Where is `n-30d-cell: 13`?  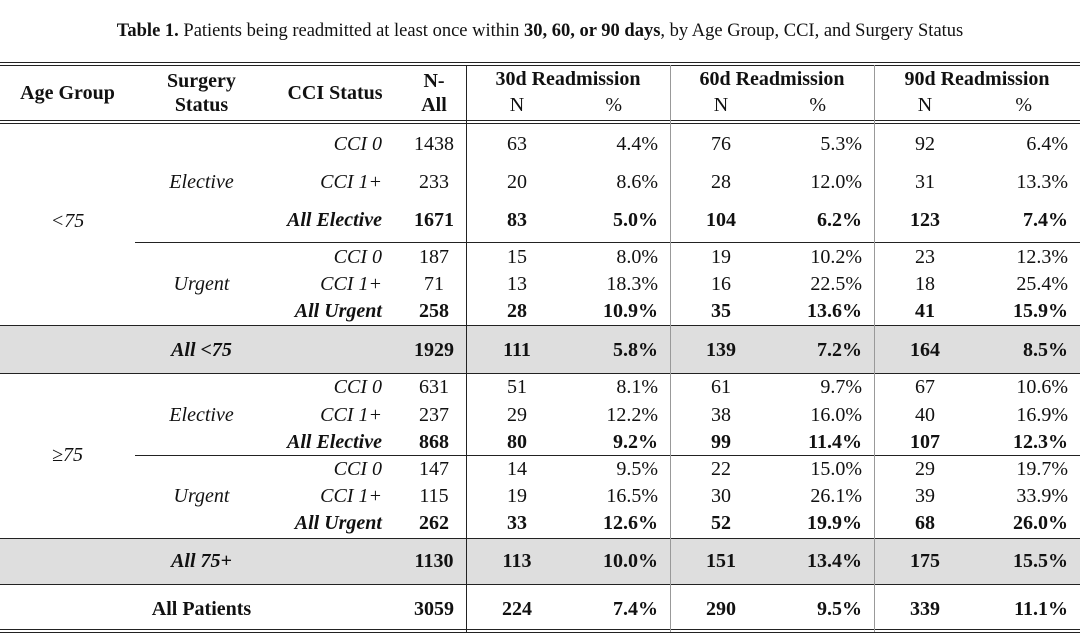
n-30d-cell: 13 is located at coordinates (517, 283).